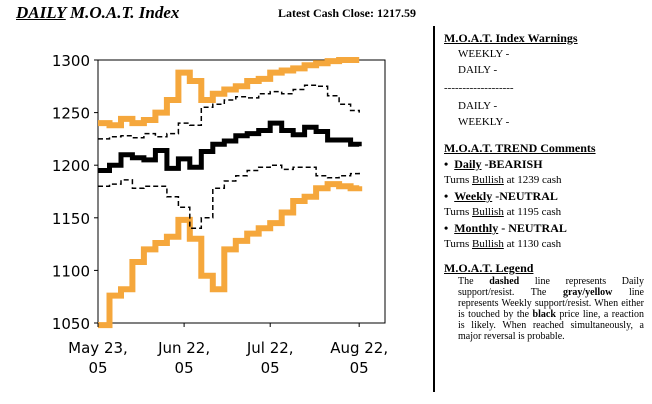 The height and width of the screenshot is (404, 652). I want to click on weekly-warning: WEEKLY -, so click(484, 54).